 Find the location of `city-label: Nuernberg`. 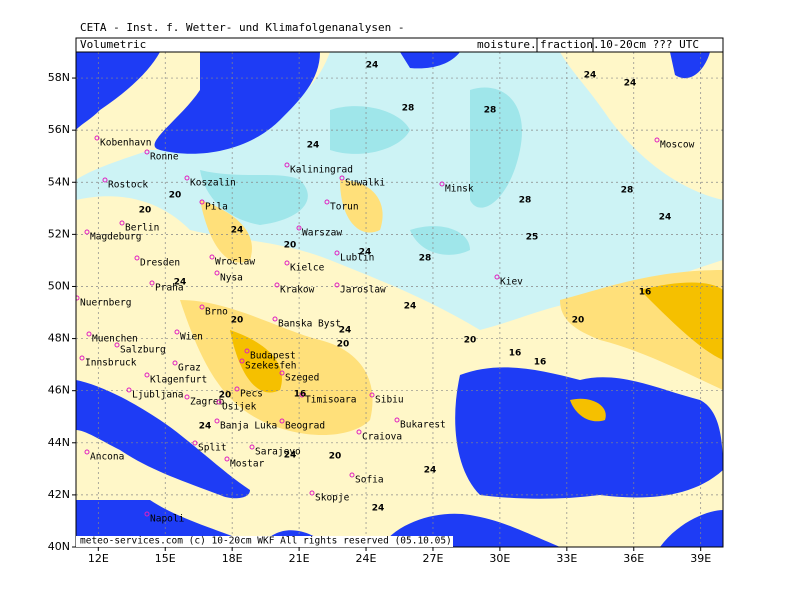

city-label: Nuernberg is located at coordinates (105, 303).